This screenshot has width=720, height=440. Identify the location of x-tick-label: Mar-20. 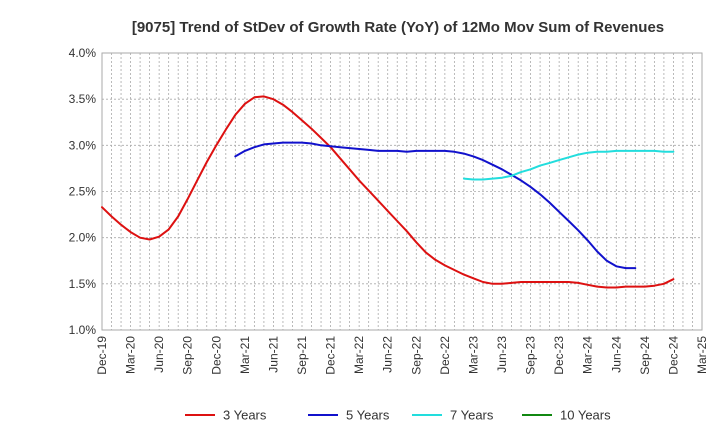
(131, 355).